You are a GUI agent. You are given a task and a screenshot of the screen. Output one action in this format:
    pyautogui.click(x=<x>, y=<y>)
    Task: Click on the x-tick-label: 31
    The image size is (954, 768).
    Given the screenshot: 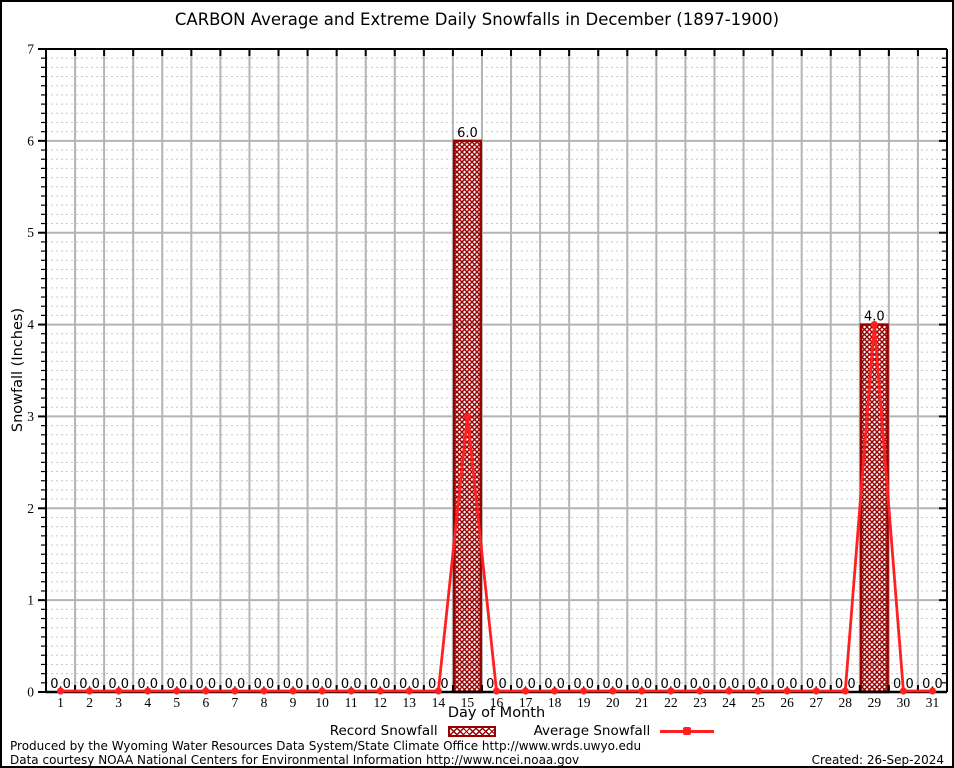 What is the action you would take?
    pyautogui.click(x=933, y=702)
    